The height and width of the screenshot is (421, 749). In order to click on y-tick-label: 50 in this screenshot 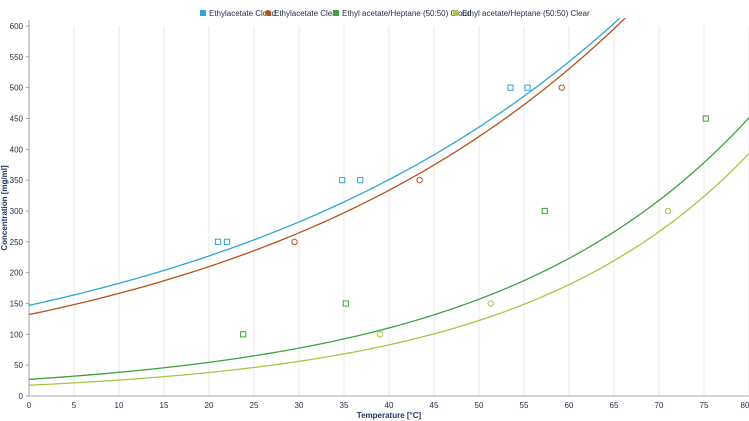, I will do `click(18, 365)`.